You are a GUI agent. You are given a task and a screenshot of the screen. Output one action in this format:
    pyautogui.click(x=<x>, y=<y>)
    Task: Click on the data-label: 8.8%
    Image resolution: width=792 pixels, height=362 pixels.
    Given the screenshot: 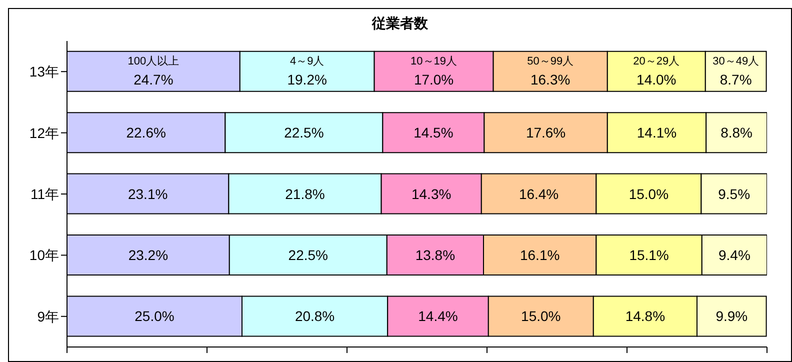 What is the action you would take?
    pyautogui.click(x=736, y=132)
    